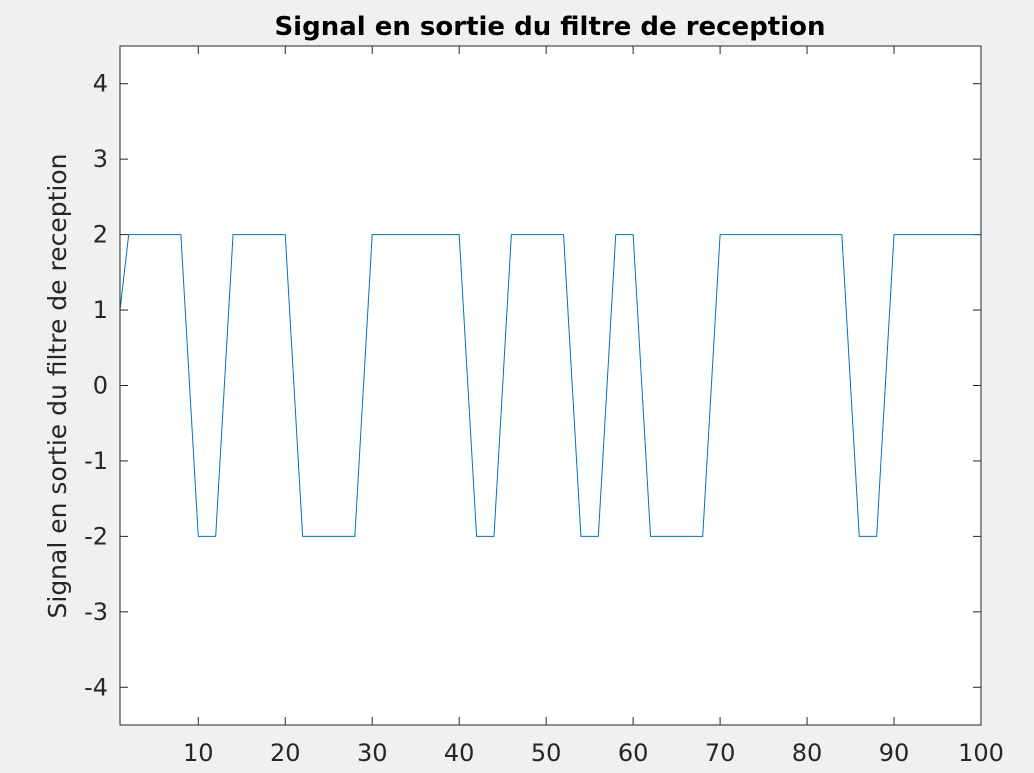 The image size is (1034, 773). Describe the element at coordinates (285, 753) in the screenshot. I see `x-tick-label: 20` at that location.